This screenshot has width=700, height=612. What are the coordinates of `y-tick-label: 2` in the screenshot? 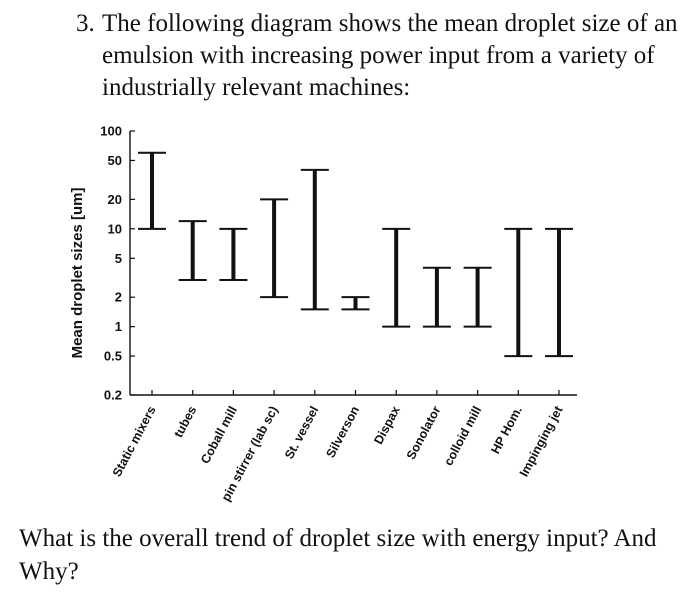 It's located at (118, 297).